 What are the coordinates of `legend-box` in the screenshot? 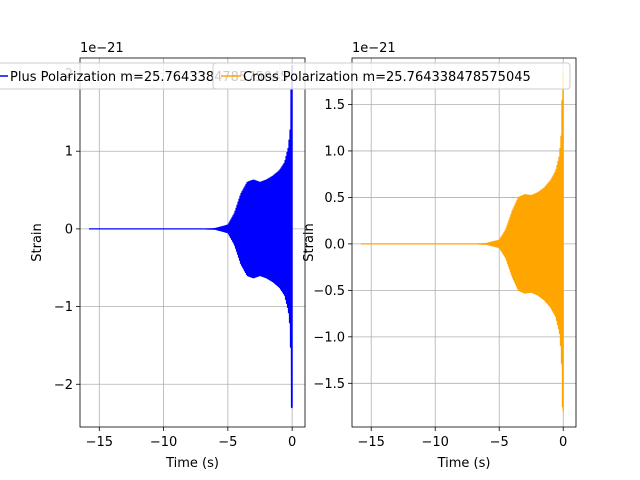 It's located at (391, 76).